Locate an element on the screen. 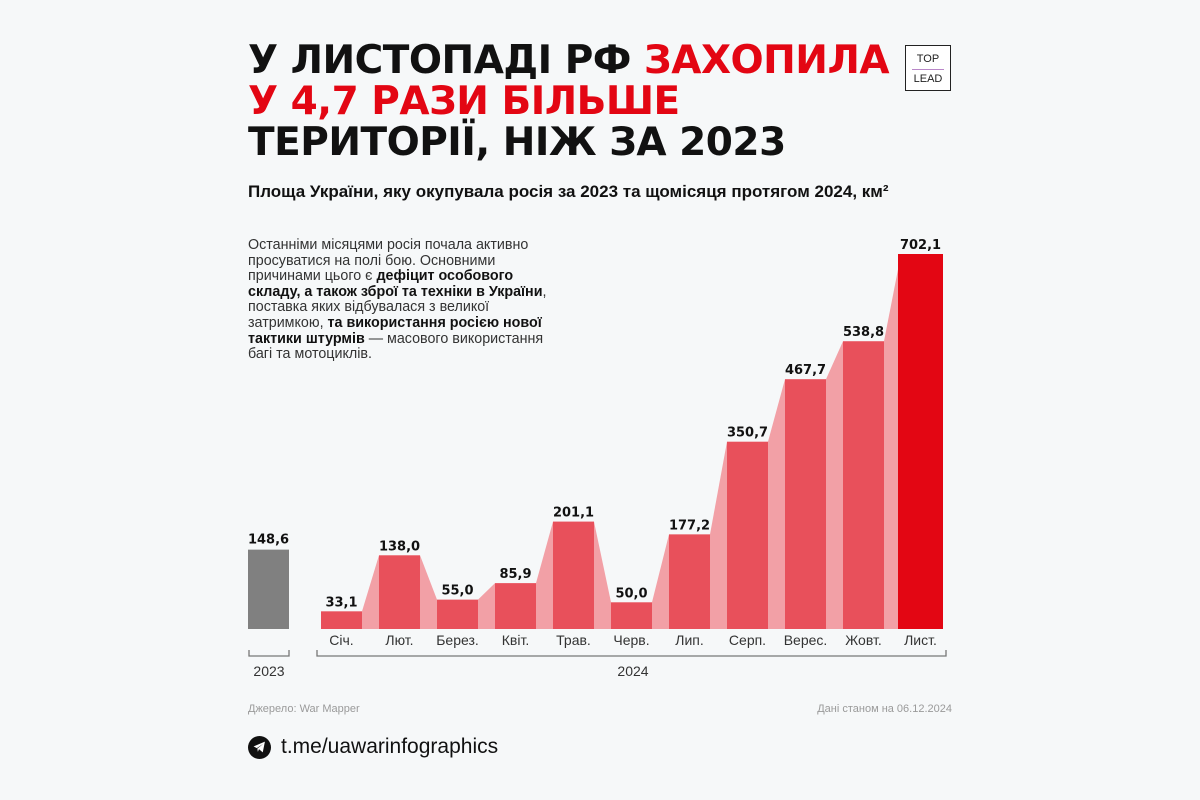 This screenshot has width=1200, height=800. bar-value-label: 201,1 is located at coordinates (573, 513).